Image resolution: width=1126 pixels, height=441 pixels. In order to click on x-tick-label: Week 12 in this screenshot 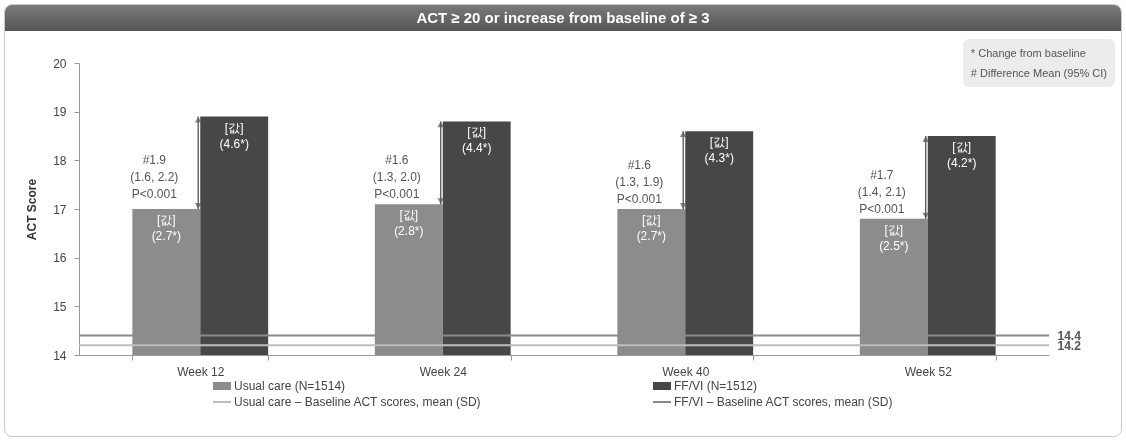, I will do `click(201, 371)`.